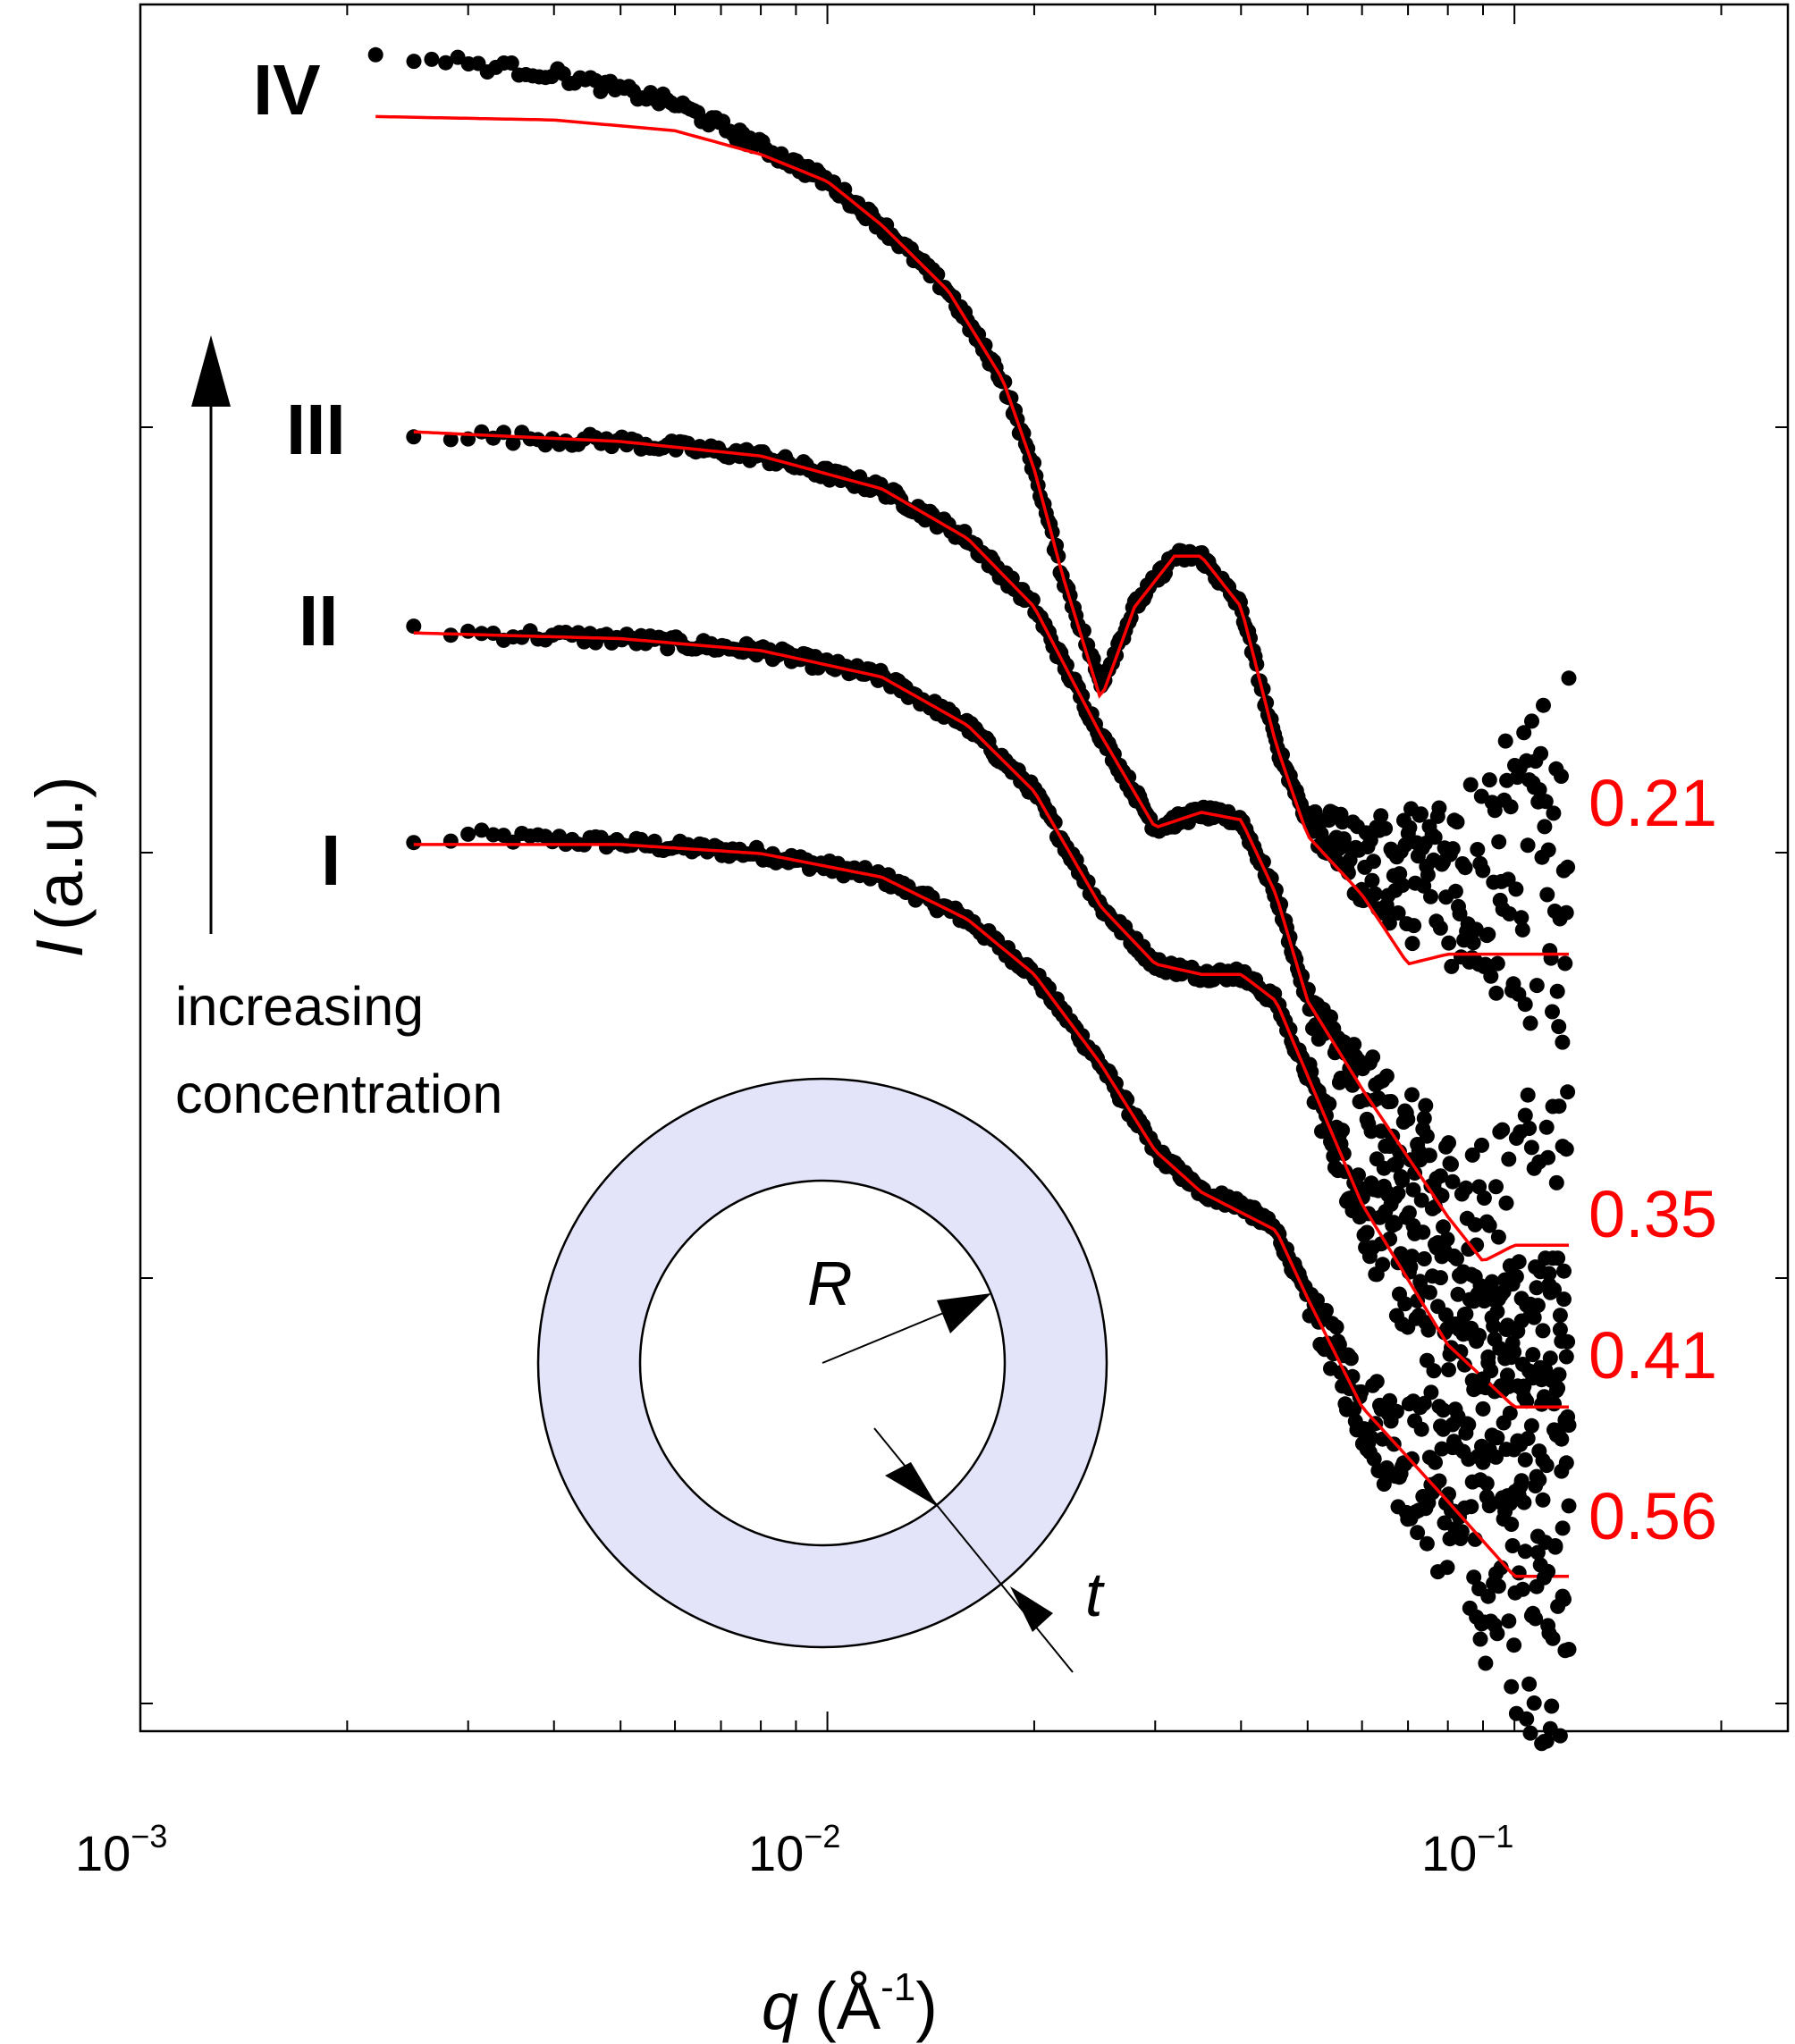 The height and width of the screenshot is (2044, 1795). Describe the element at coordinates (287, 90) in the screenshot. I see `series-label-IV: IV` at that location.